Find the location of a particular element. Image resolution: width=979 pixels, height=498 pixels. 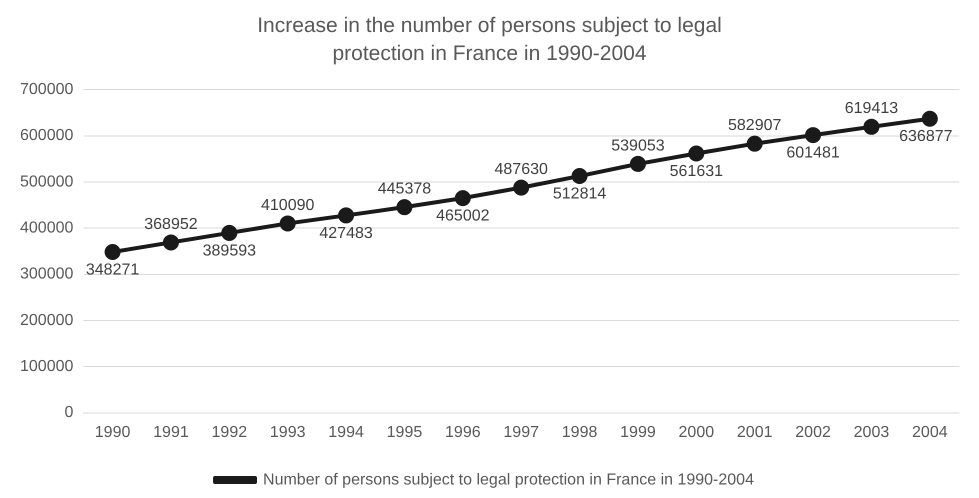

data-label: 465002 is located at coordinates (463, 216).